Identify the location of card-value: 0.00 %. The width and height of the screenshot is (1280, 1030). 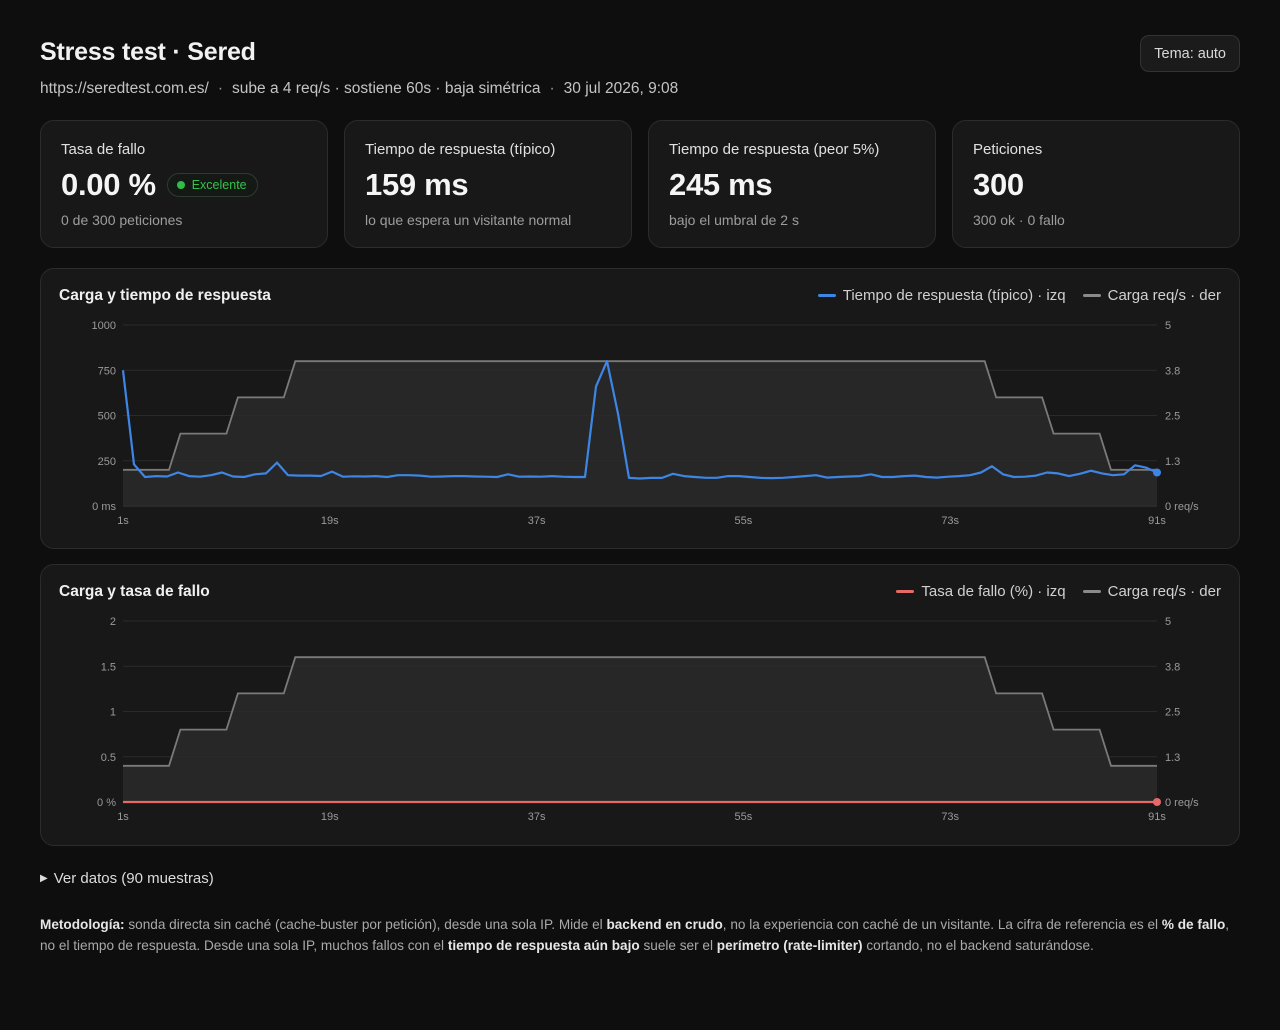
(108, 184).